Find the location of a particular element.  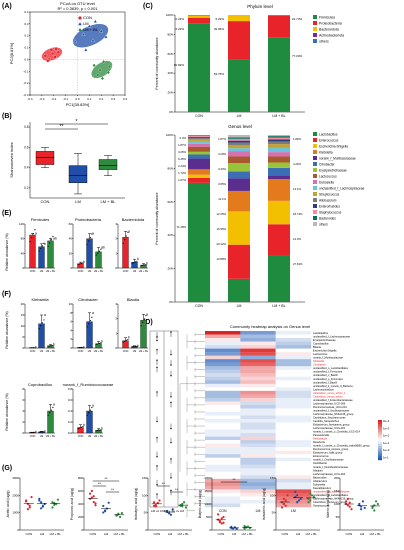

f-klebsiella-sig-letter: b is located at coordinates (36, 348).